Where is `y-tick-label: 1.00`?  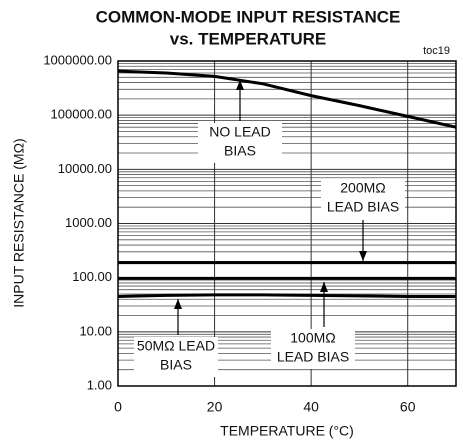 y-tick-label: 1.00 is located at coordinates (99, 384).